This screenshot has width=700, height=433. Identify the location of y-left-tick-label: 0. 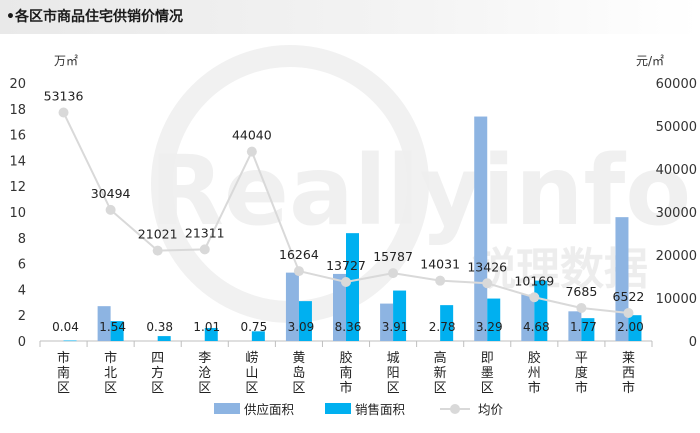
(22, 342).